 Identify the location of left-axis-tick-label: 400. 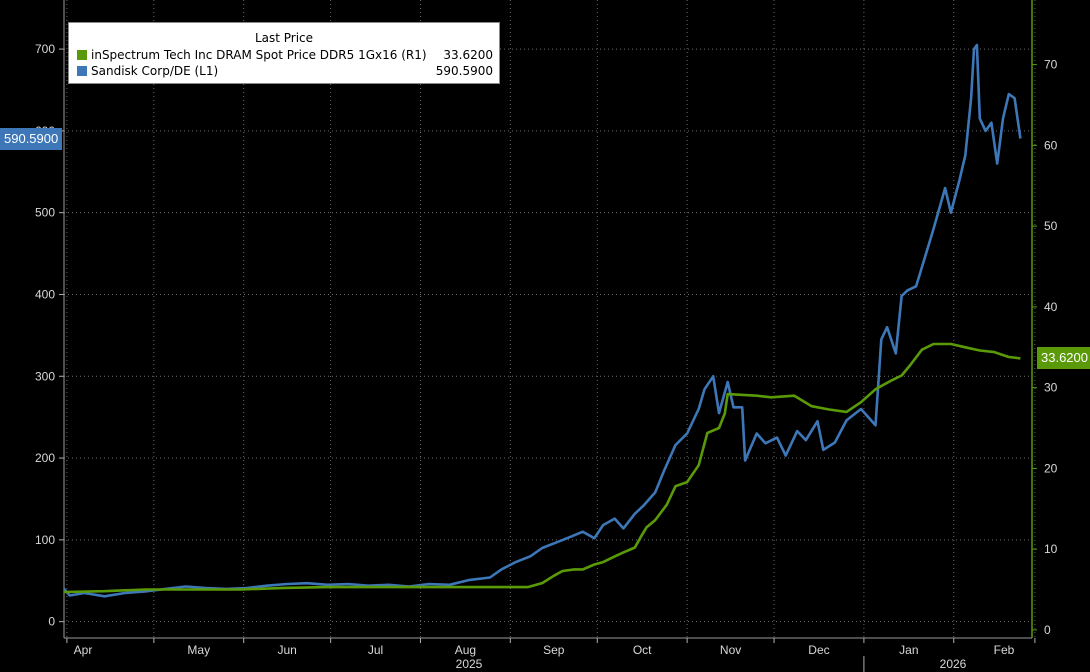
(45, 294).